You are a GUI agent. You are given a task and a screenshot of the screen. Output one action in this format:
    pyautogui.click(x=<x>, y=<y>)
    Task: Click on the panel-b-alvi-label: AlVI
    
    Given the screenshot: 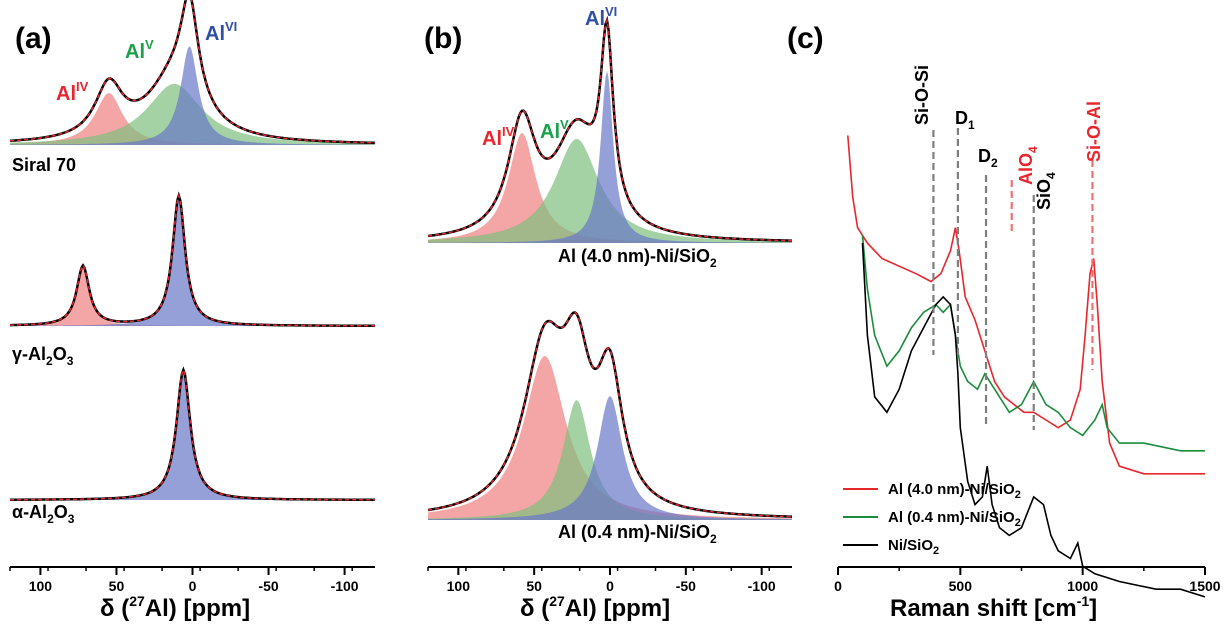 What is the action you would take?
    pyautogui.click(x=601, y=17)
    